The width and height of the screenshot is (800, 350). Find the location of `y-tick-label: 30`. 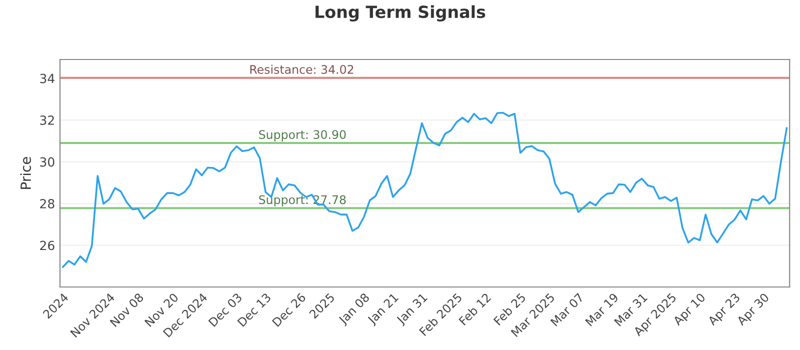

y-tick-label: 30 is located at coordinates (47, 162).